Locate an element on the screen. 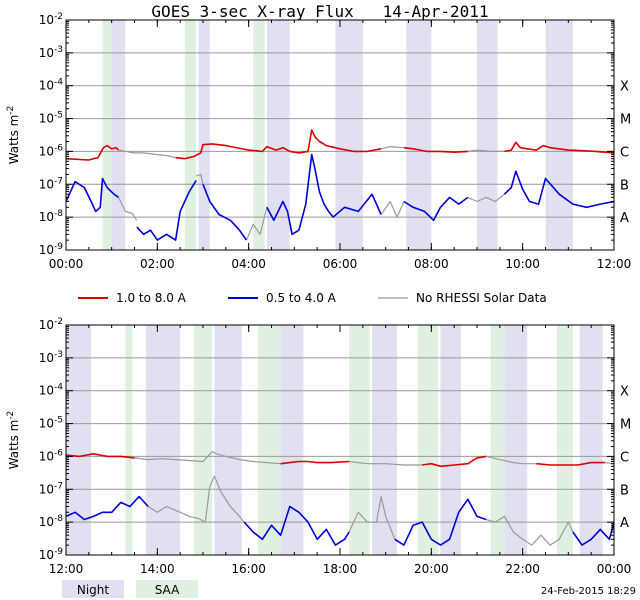 The width and height of the screenshot is (640, 600). legend-label-long: 1.0 to 8.0 A is located at coordinates (151, 298).